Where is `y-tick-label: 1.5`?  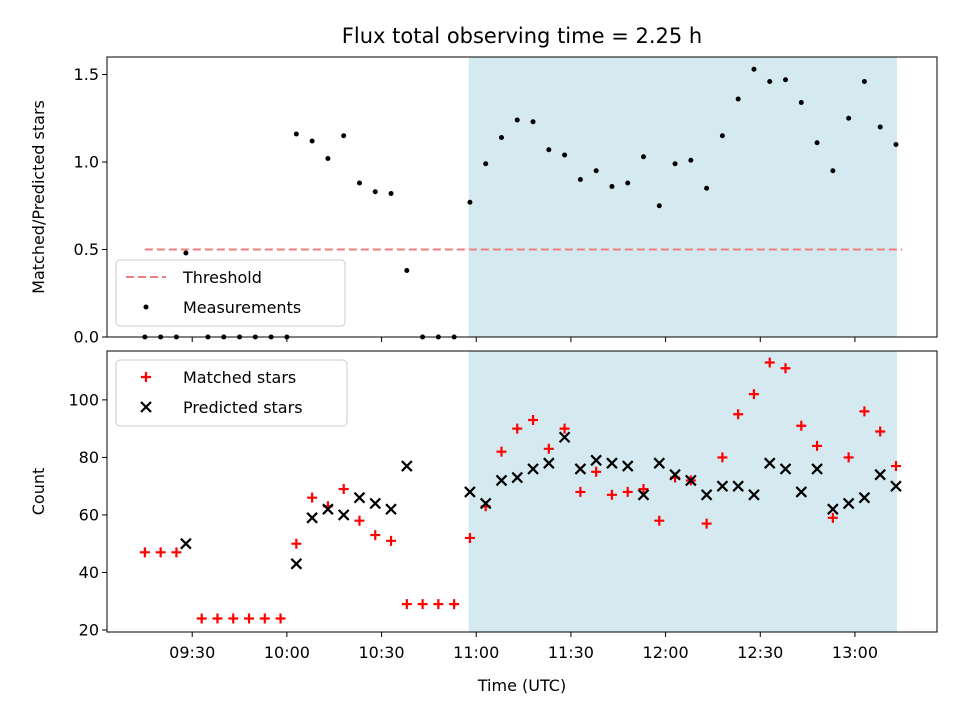
y-tick-label: 1.5 is located at coordinates (86, 74).